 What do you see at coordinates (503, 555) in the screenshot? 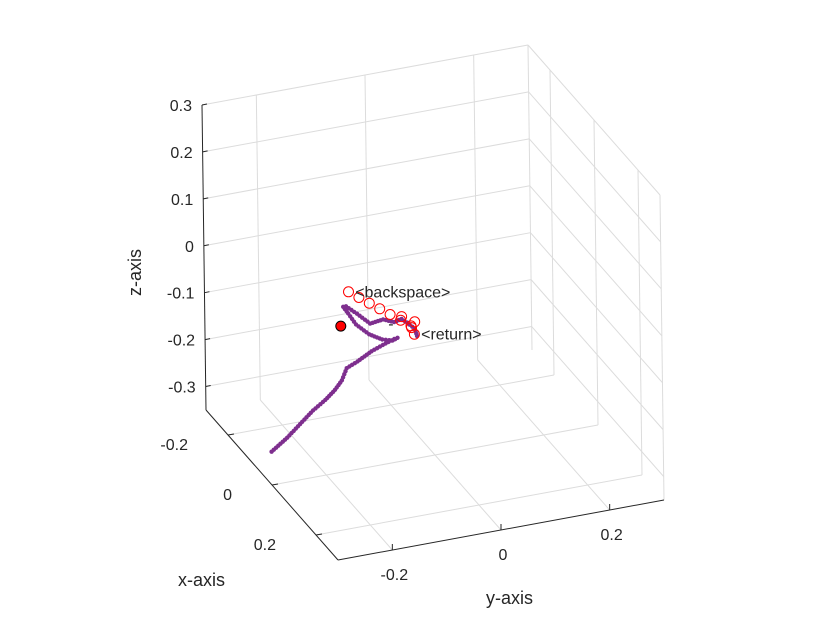
I see `y-tick-label: 0` at bounding box center [503, 555].